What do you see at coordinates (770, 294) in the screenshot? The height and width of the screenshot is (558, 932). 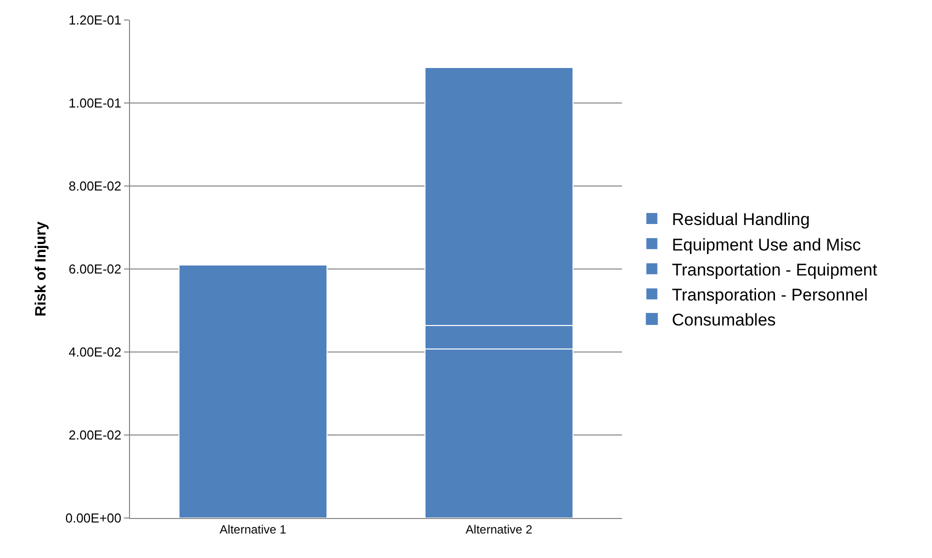 I see `legend-label: Transporation - Personnel` at bounding box center [770, 294].